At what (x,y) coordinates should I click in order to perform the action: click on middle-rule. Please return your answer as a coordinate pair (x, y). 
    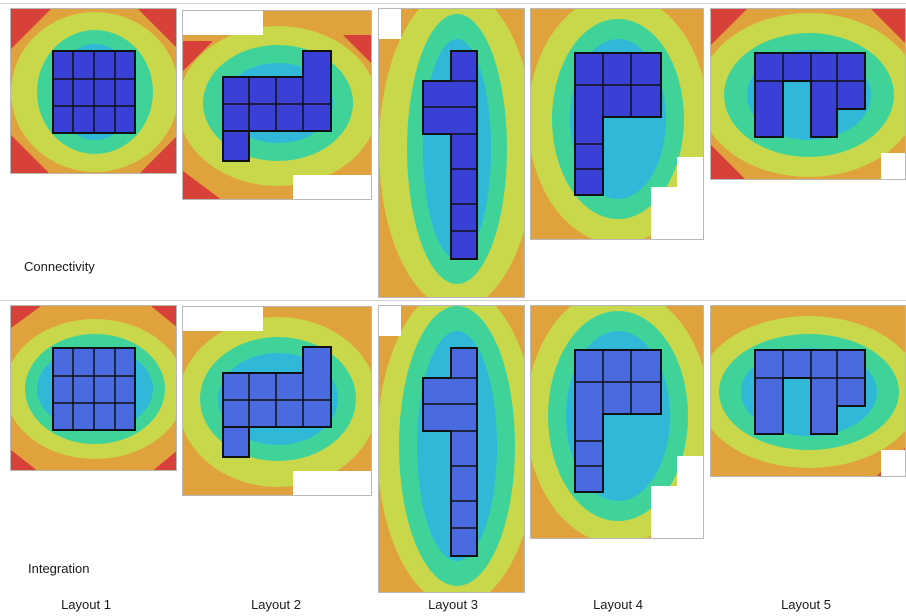
    Looking at the image, I should click on (453, 300).